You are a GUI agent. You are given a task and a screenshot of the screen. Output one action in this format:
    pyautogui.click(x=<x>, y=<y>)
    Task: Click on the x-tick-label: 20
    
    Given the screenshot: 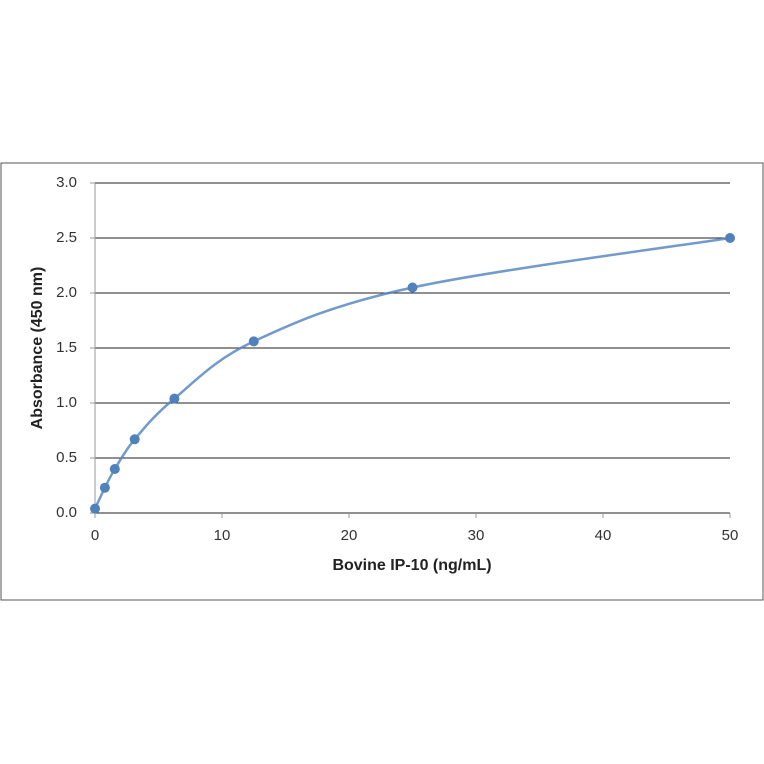 What is the action you would take?
    pyautogui.click(x=349, y=535)
    